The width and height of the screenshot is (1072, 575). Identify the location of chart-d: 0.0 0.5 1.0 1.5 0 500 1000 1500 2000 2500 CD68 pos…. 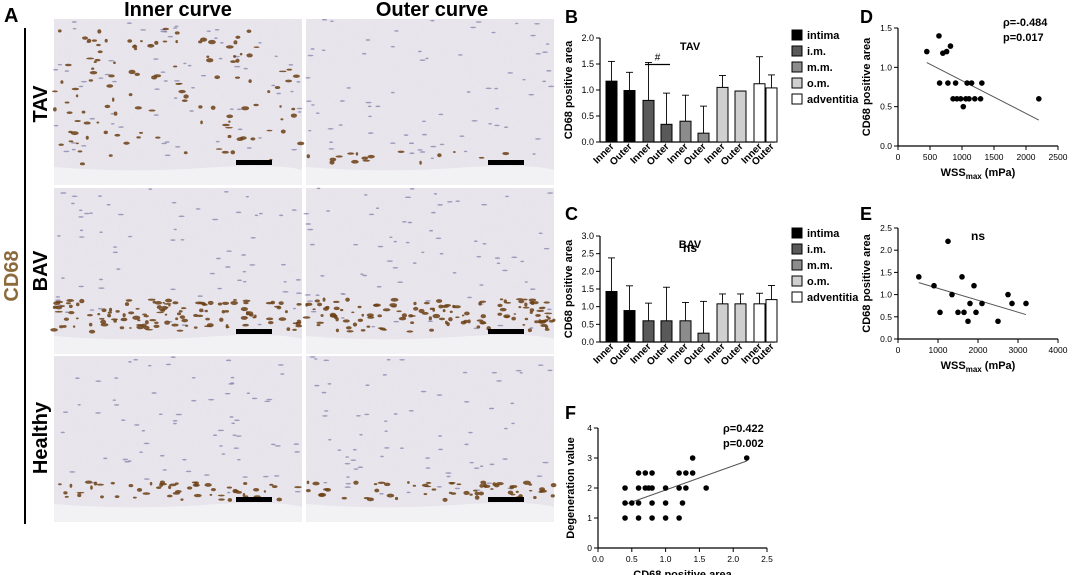
(964, 99).